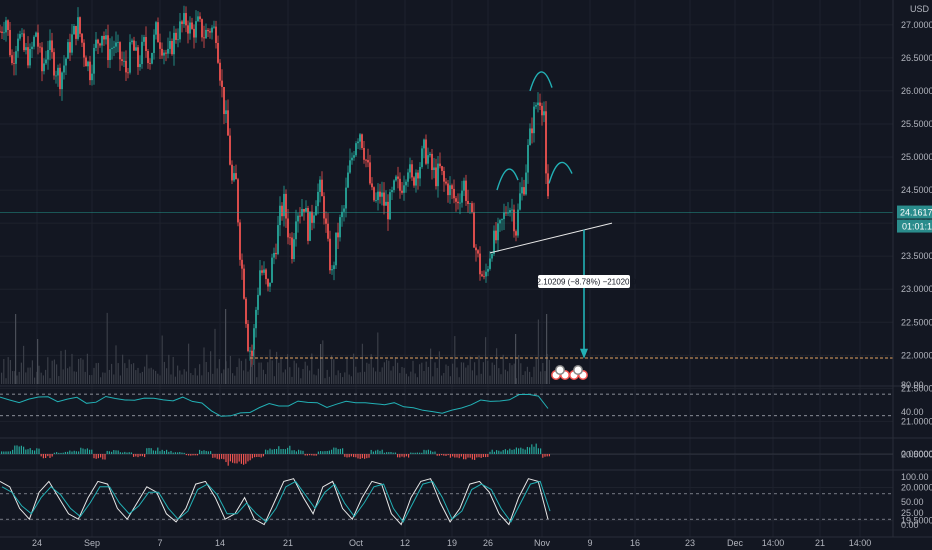 The height and width of the screenshot is (550, 932). I want to click on event-icons, so click(569, 372).